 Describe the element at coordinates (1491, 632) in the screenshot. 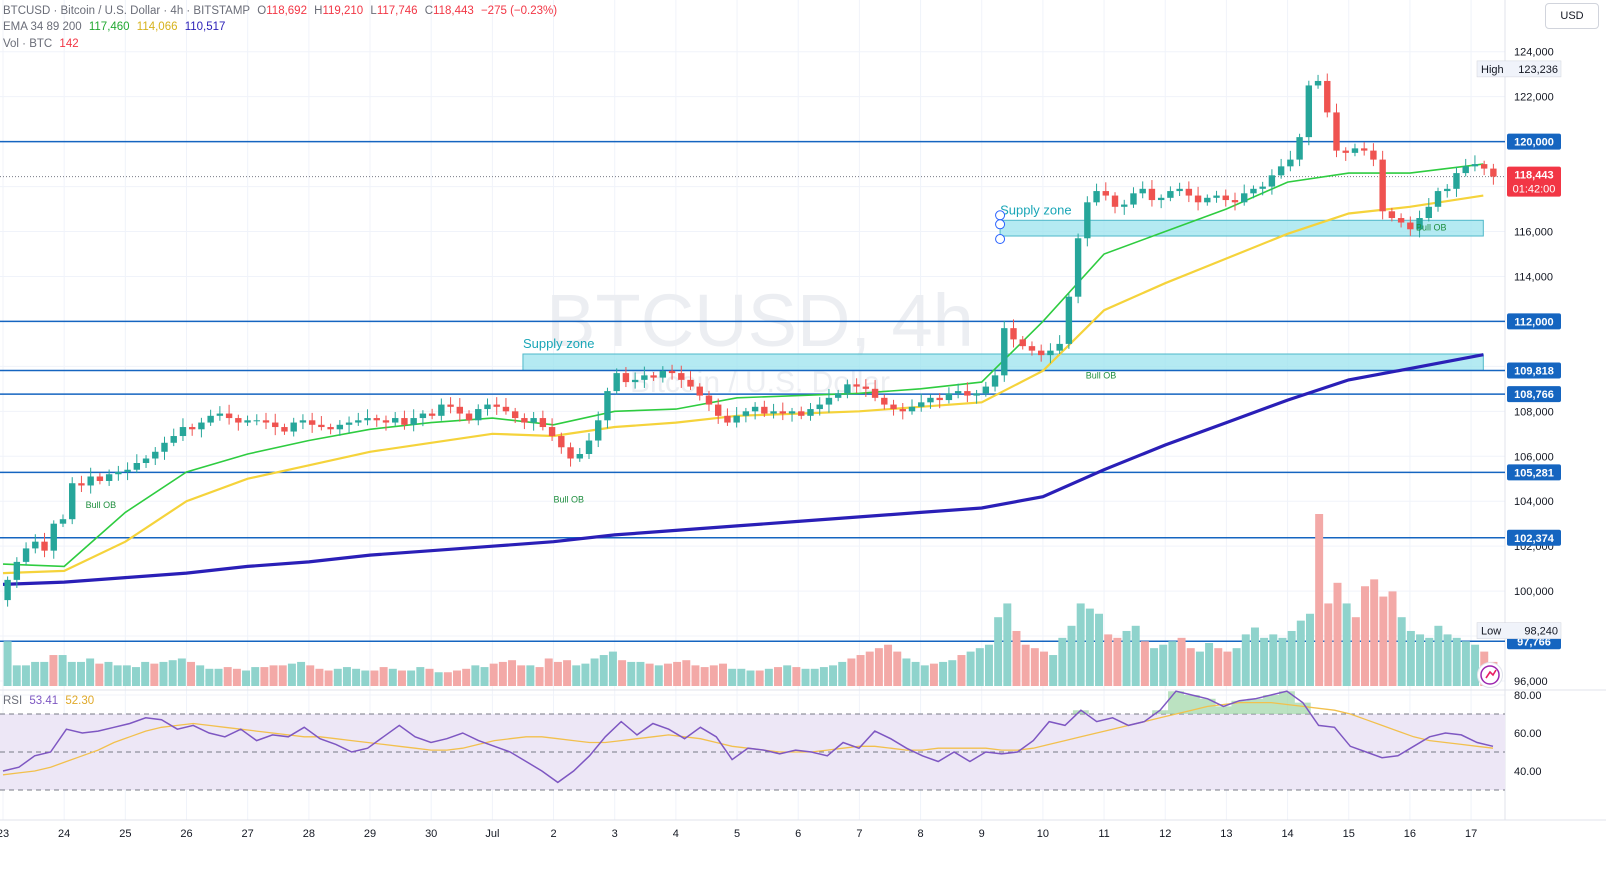

I see `low-marker-label: Low` at that location.